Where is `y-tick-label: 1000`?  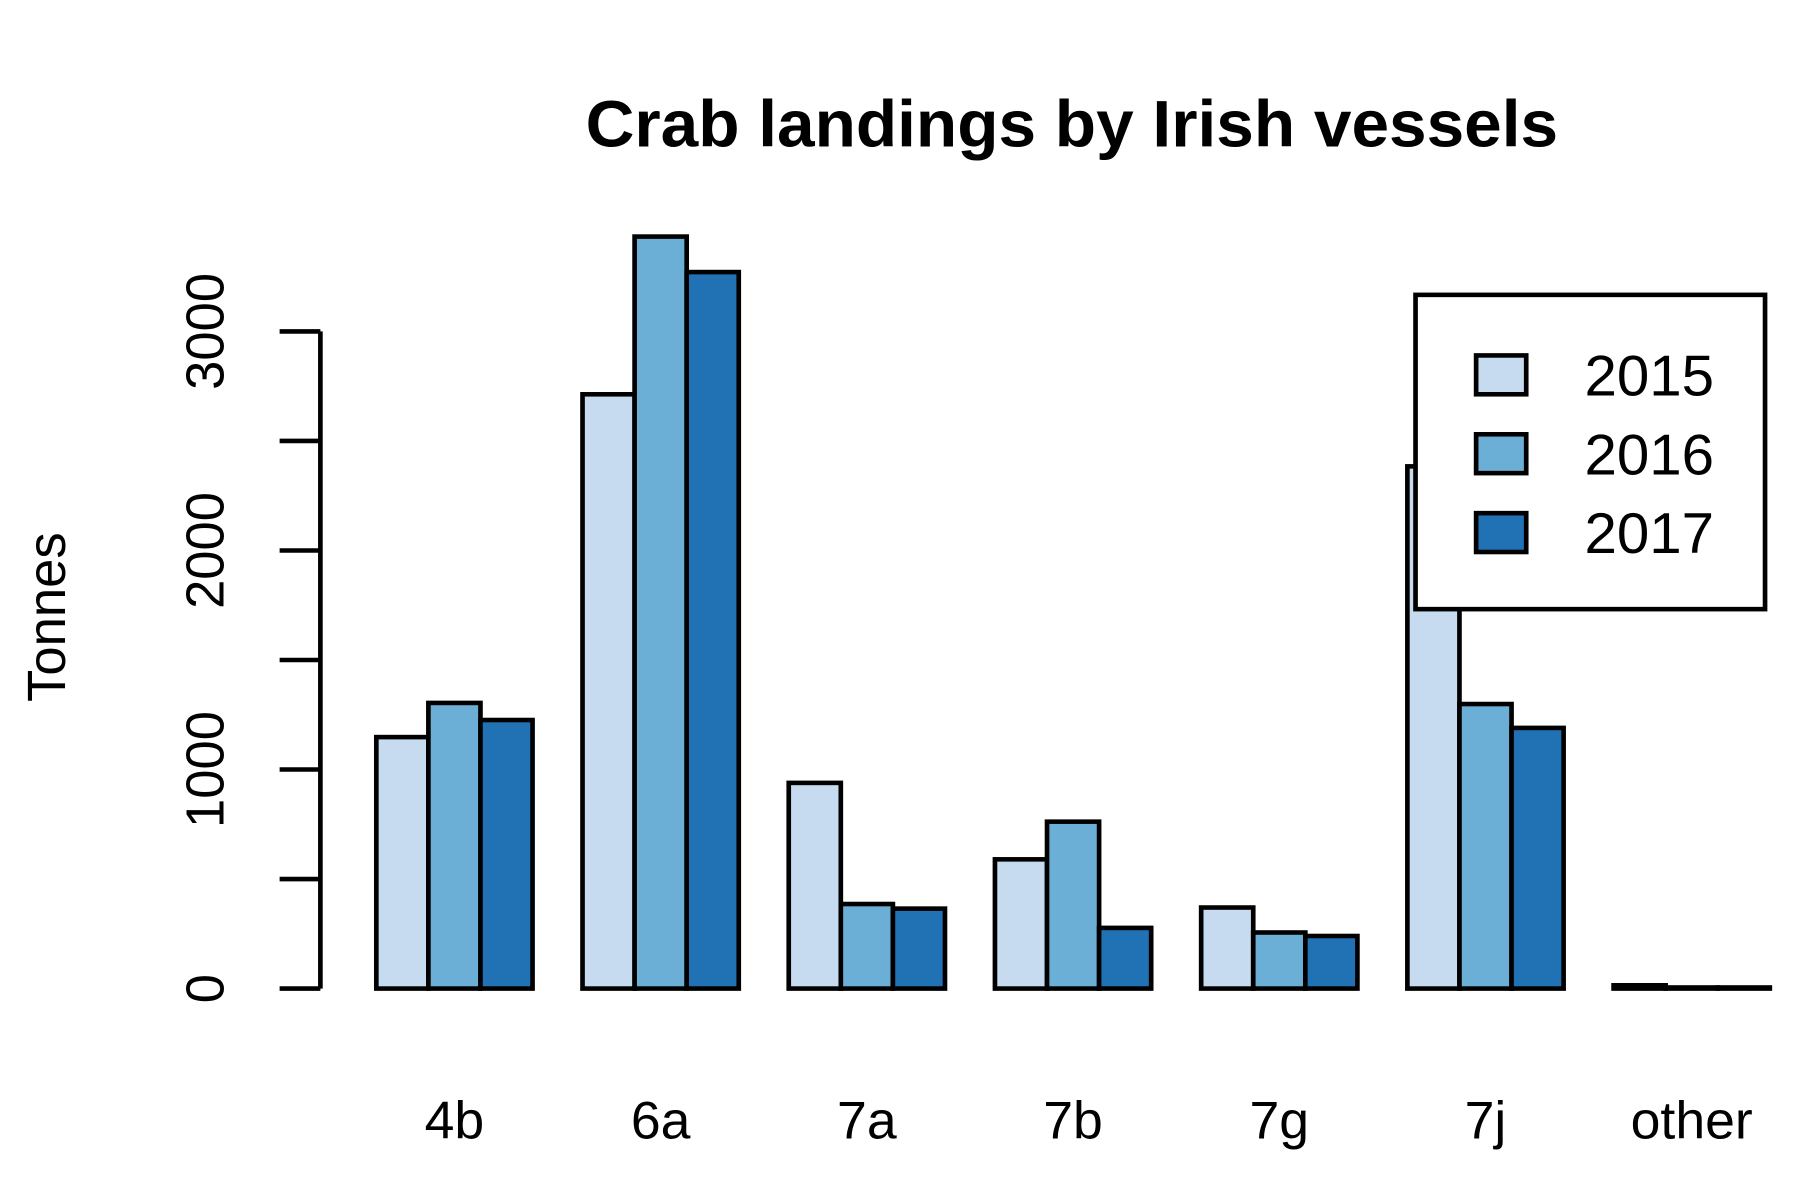 y-tick-label: 1000 is located at coordinates (206, 769).